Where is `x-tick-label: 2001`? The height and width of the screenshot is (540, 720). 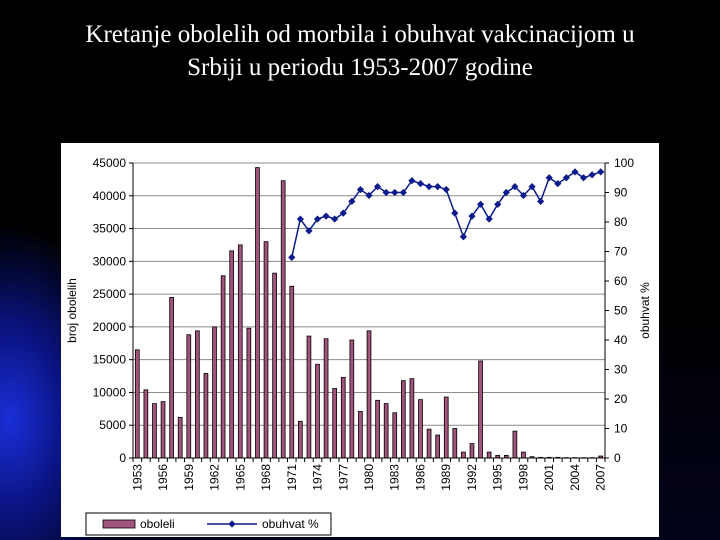
x-tick-label: 2001 is located at coordinates (549, 477).